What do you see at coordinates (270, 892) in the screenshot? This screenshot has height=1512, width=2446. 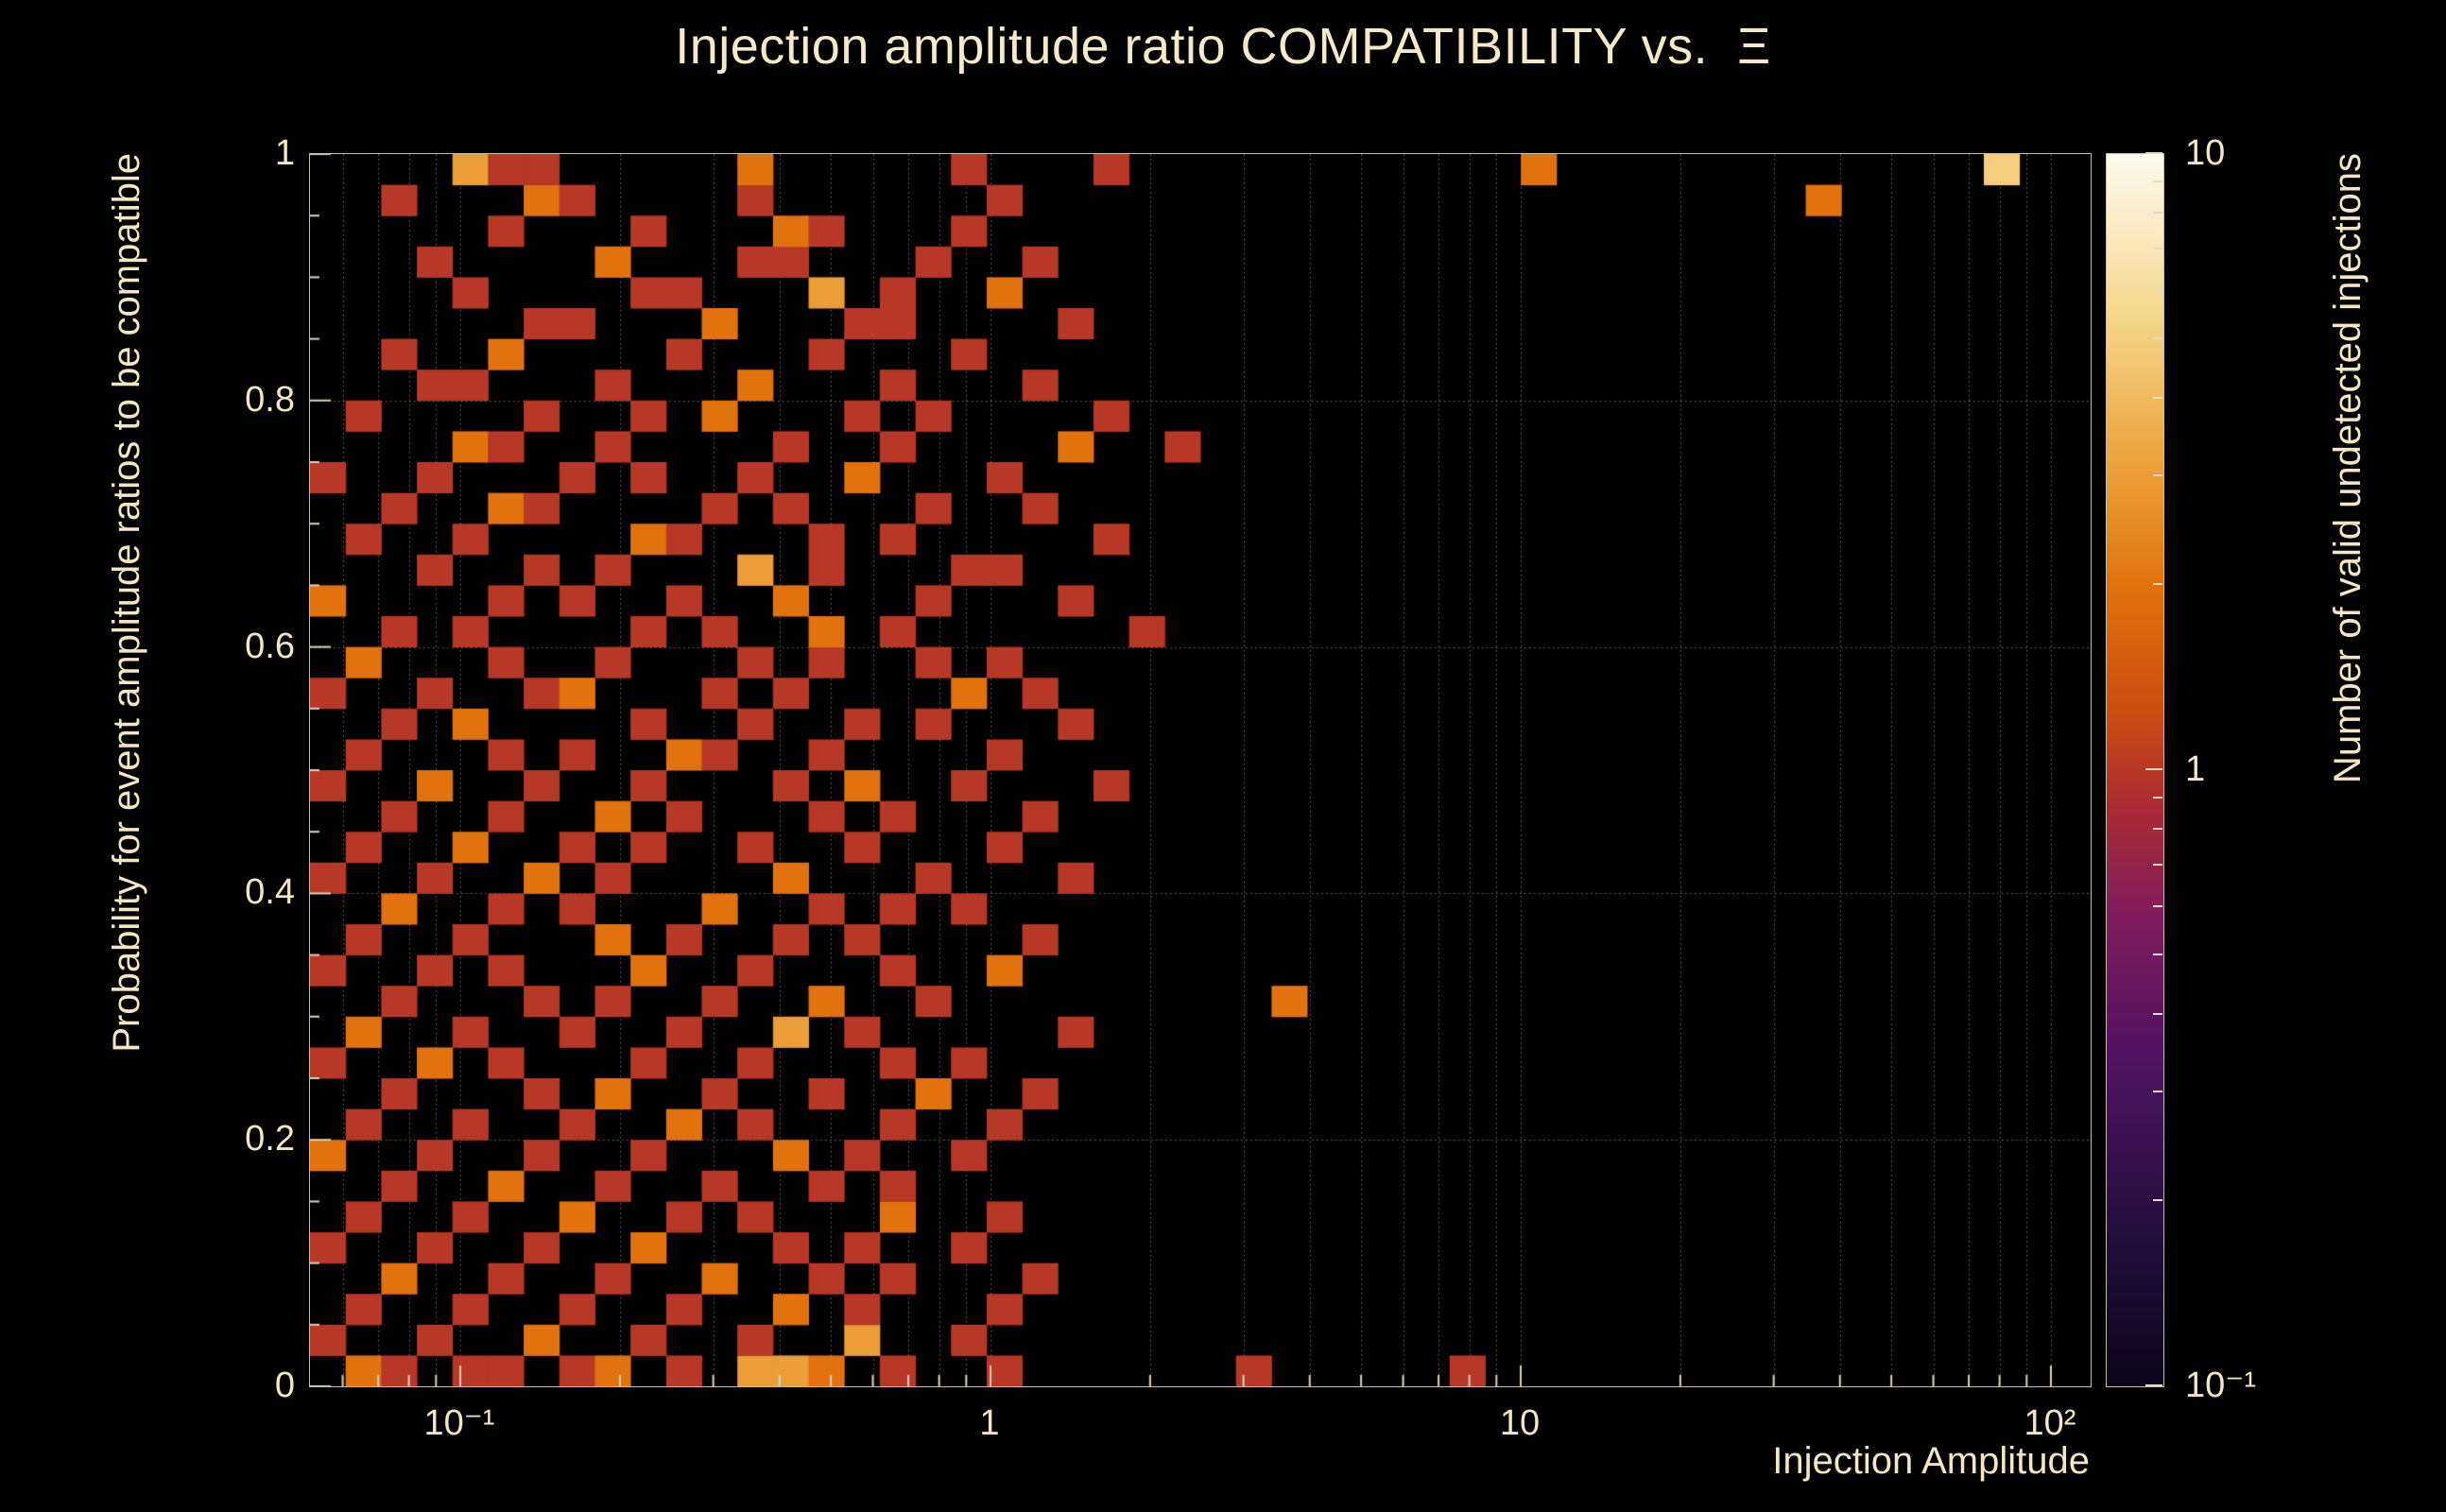 I see `y-tick-label: 0.4` at bounding box center [270, 892].